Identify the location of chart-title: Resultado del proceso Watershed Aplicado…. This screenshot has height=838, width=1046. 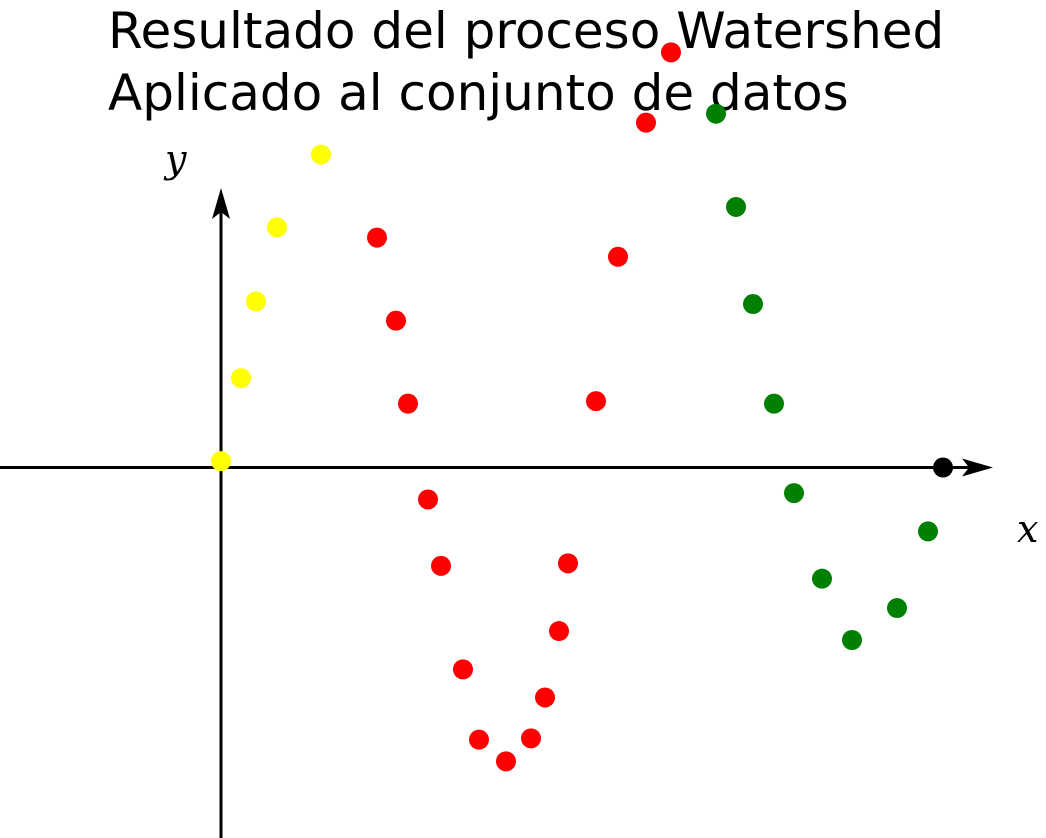
(573, 62).